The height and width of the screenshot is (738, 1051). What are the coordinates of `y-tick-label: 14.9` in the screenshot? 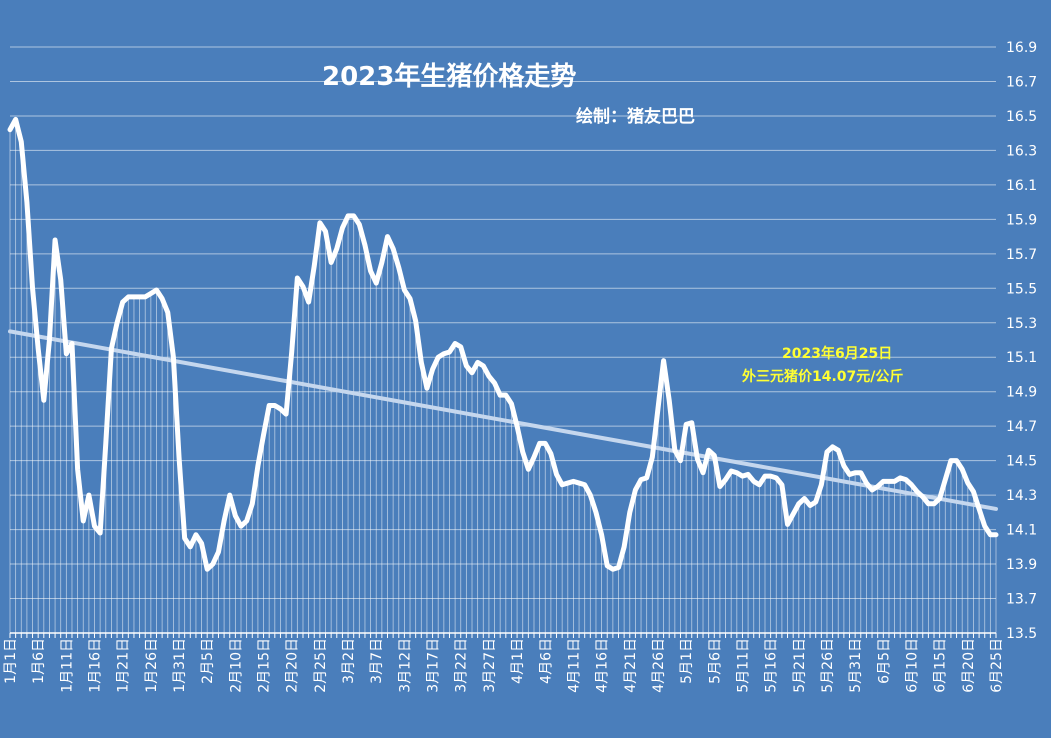 It's located at (1021, 393).